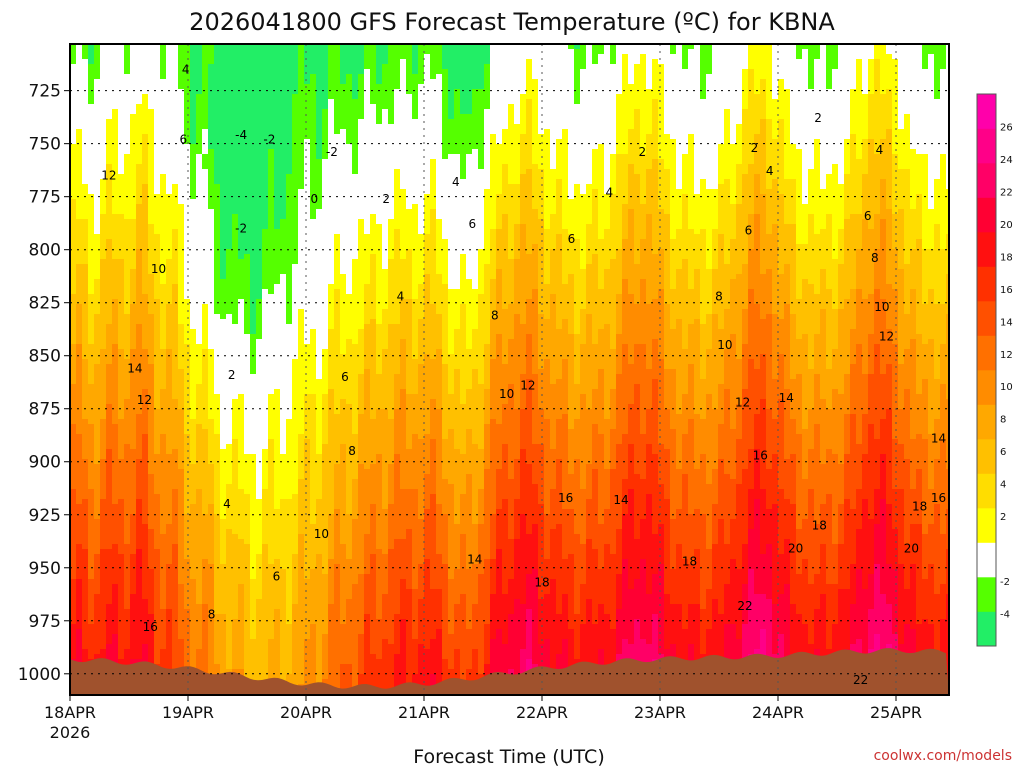 The height and width of the screenshot is (768, 1024). I want to click on y-tick-label: 850, so click(45, 357).